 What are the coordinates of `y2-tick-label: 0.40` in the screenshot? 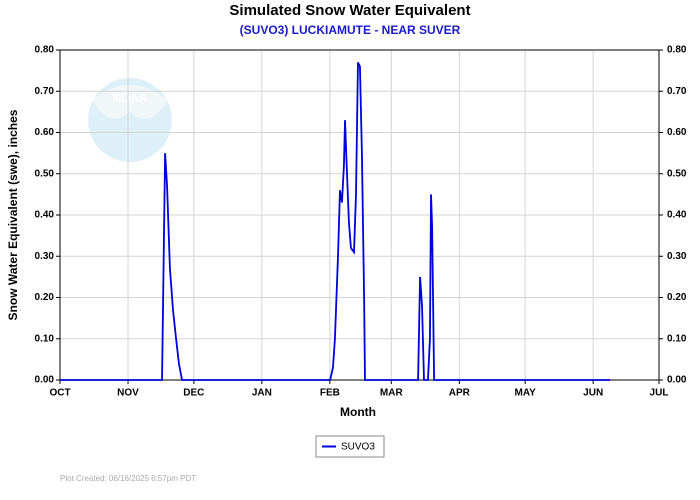 It's located at (677, 215).